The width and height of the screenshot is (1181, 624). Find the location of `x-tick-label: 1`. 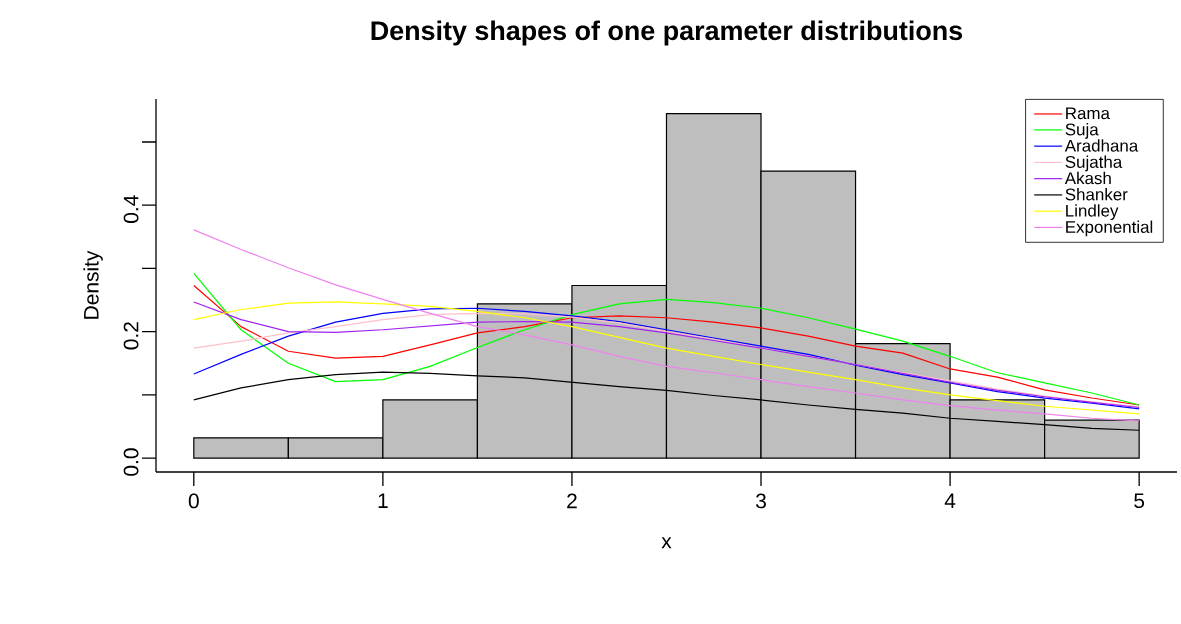

x-tick-label: 1 is located at coordinates (383, 500).